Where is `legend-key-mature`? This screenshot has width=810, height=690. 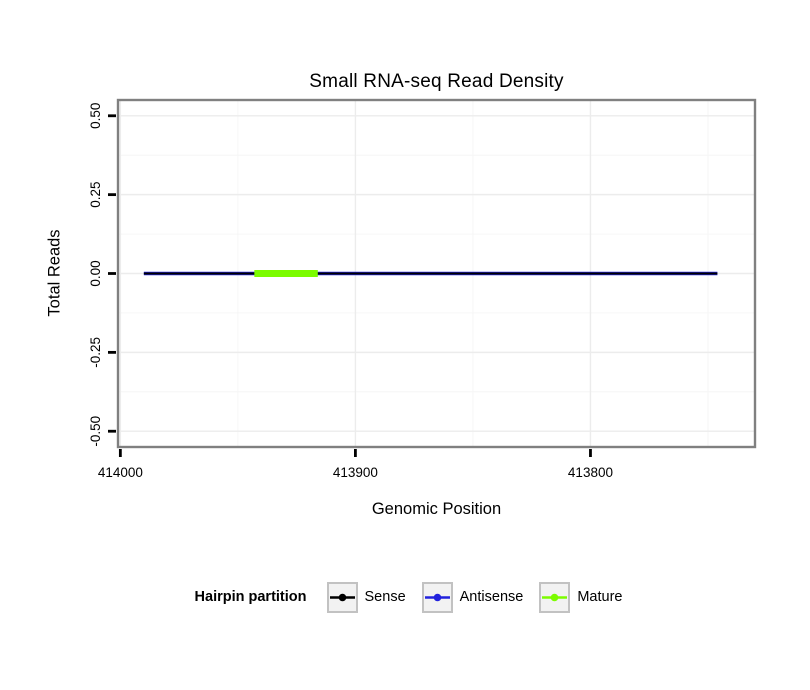 legend-key-mature is located at coordinates (555, 597).